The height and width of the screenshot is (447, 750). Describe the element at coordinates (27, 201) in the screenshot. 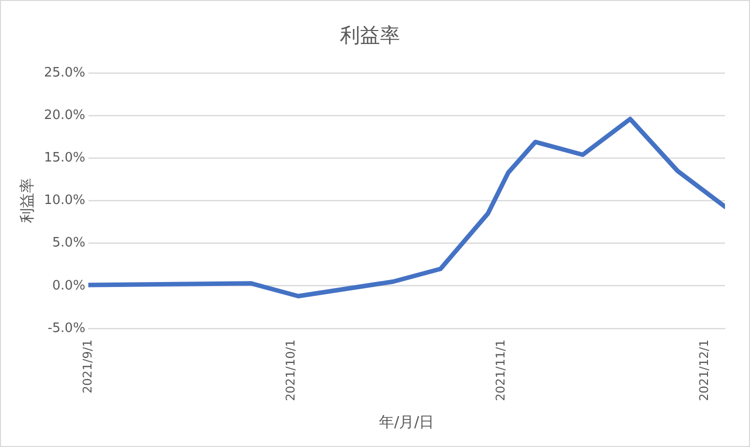

I see `y-axis-title: 利益率` at that location.